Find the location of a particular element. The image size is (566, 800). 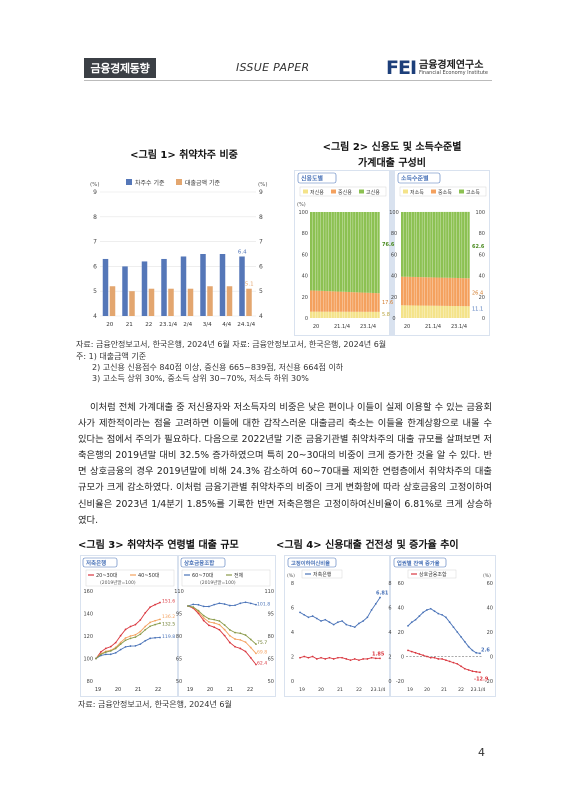

fig2-ytick-left: 100 is located at coordinates (303, 213).